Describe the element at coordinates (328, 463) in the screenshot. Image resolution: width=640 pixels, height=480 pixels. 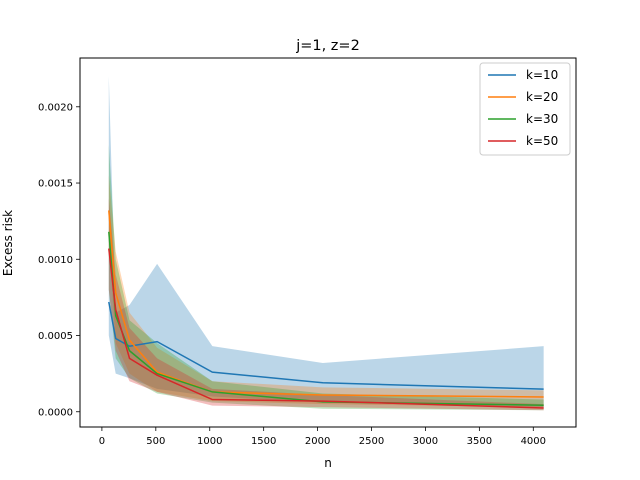
I see `x-axis-label: n` at that location.